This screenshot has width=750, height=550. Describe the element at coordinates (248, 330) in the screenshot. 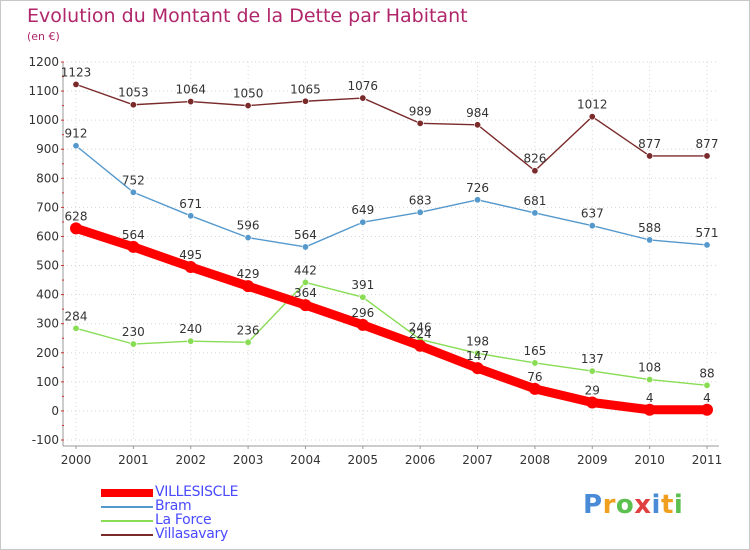

I see `data-label: 236` at that location.